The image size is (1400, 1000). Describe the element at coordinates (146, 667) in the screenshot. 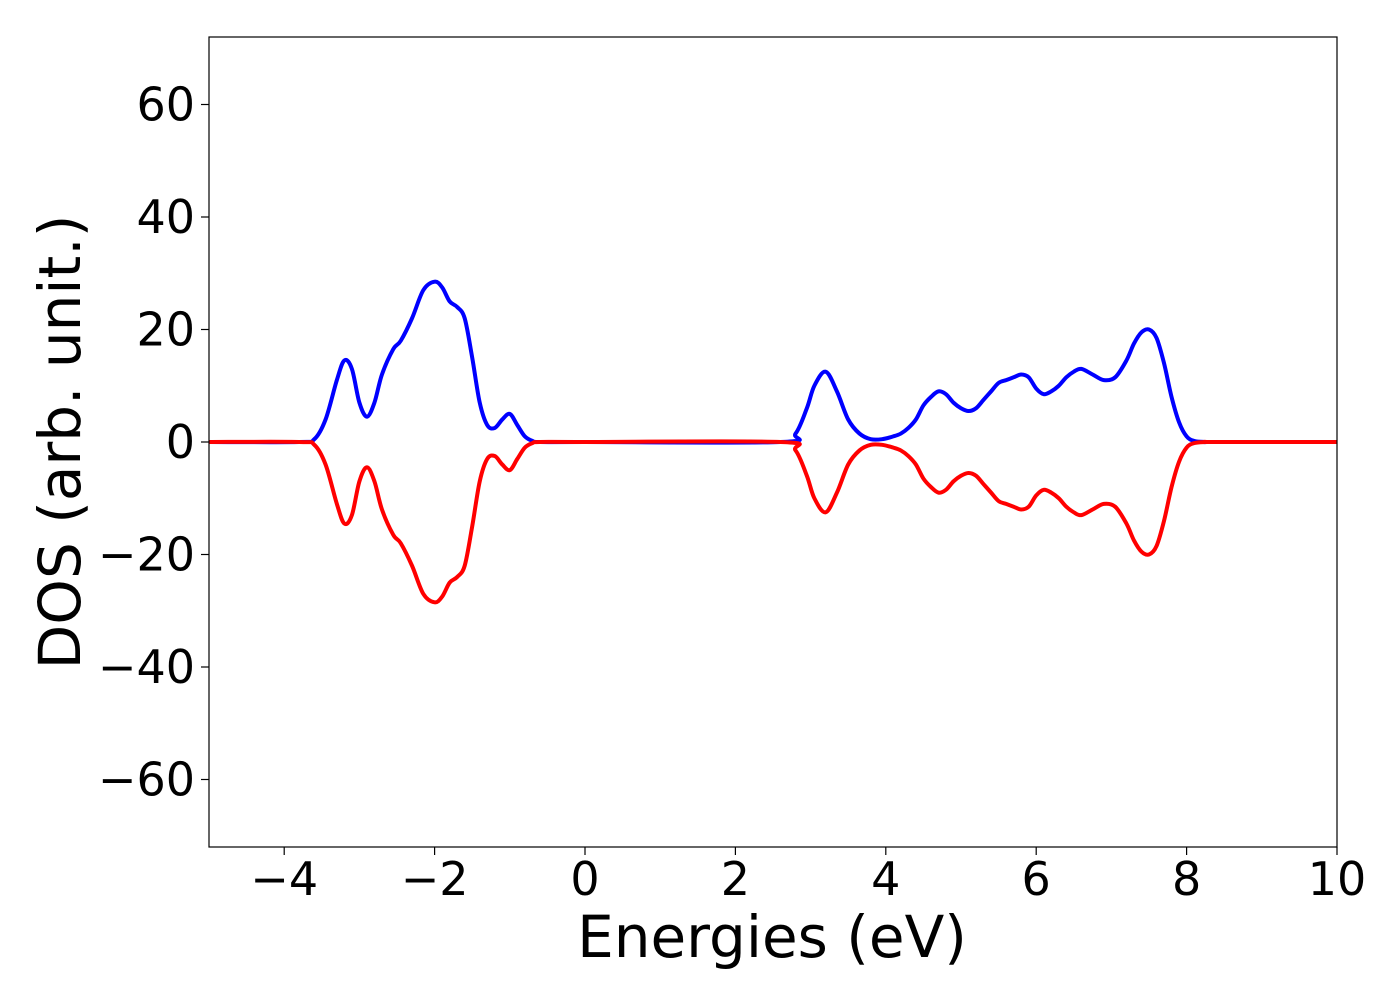

I see `y-tick-label: −40` at that location.